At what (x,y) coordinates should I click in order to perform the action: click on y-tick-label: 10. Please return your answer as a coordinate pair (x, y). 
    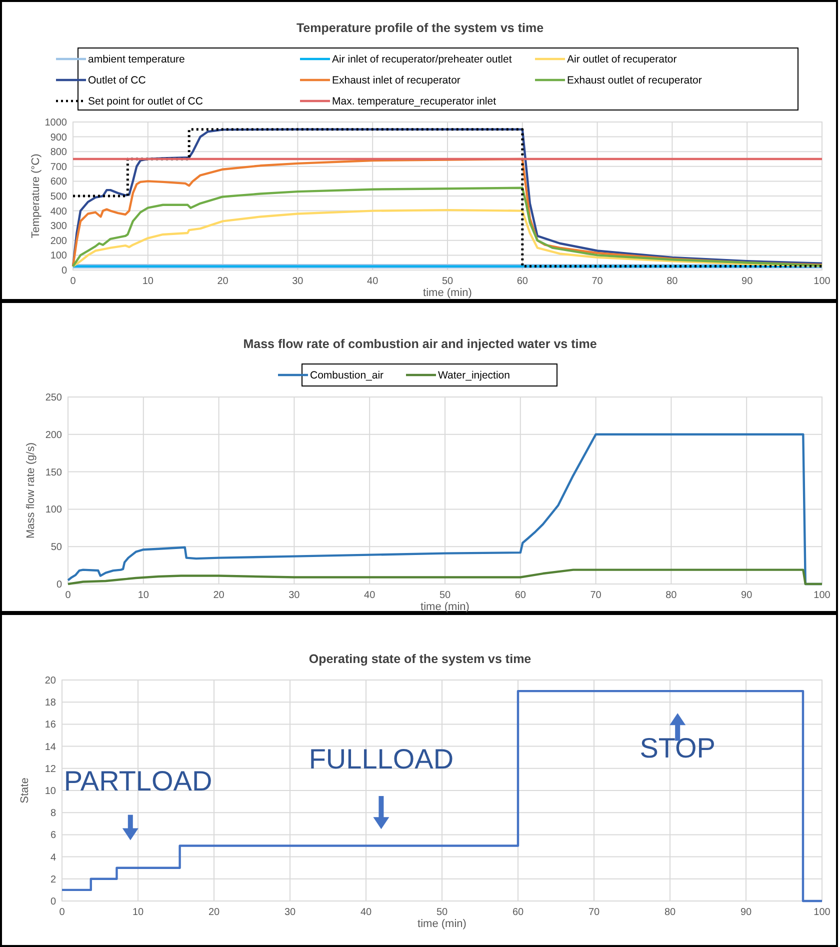
    Looking at the image, I should click on (50, 791).